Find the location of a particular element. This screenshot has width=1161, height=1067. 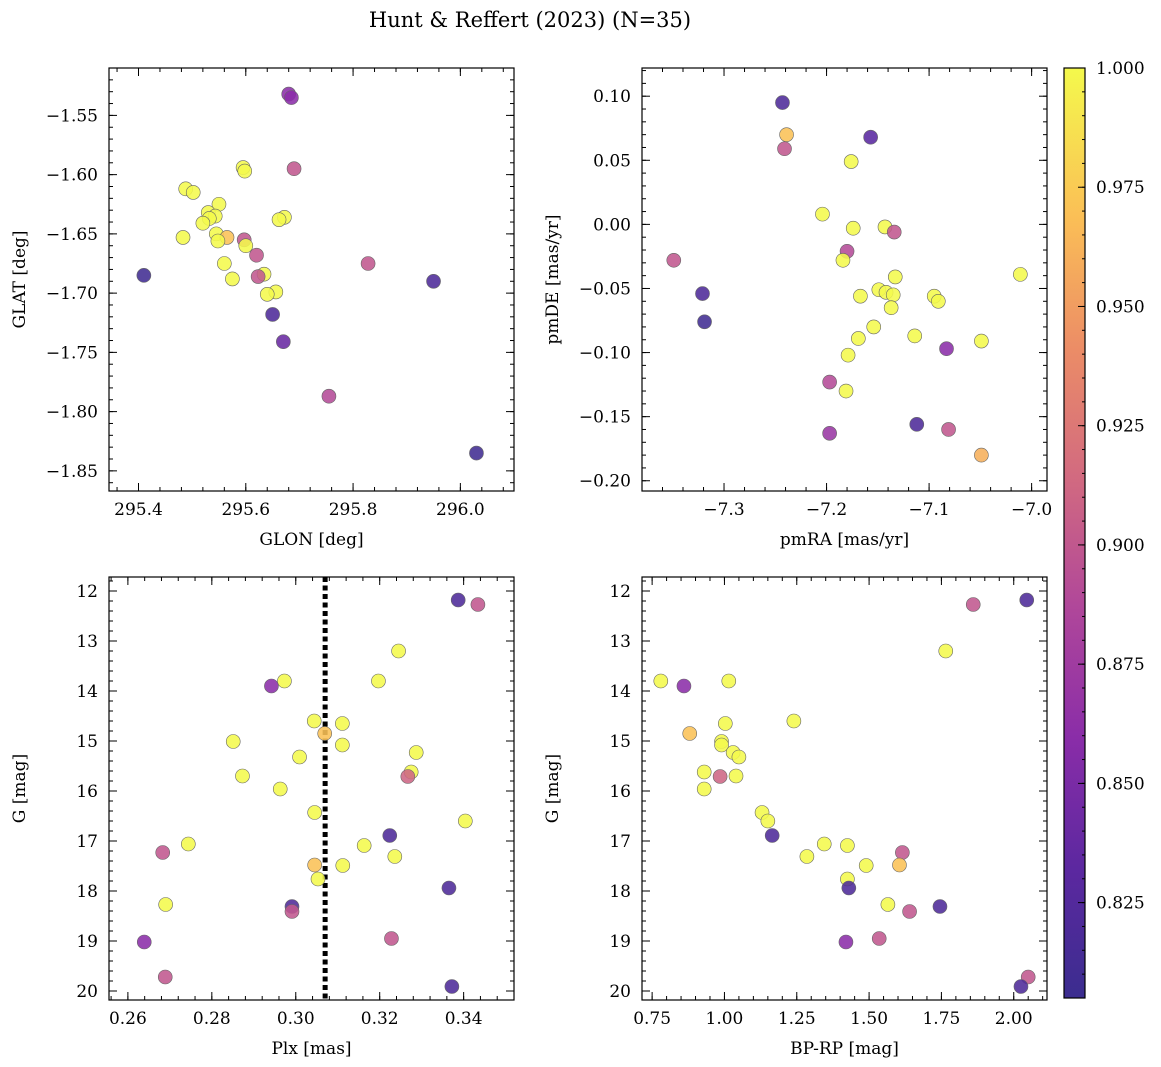

x-tick-label: 0.28 is located at coordinates (212, 1019).